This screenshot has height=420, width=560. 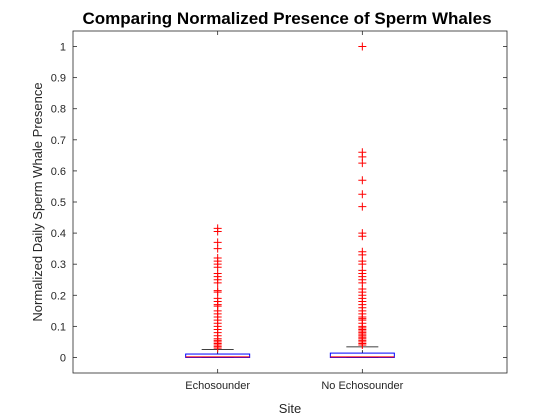 What do you see at coordinates (63, 48) in the screenshot?
I see `y-tick-label: 1` at bounding box center [63, 48].